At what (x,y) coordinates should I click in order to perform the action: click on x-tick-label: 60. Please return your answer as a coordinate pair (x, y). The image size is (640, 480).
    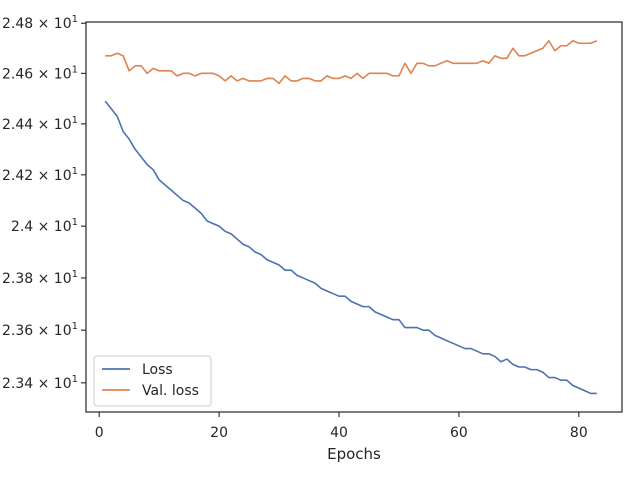
    Looking at the image, I should click on (459, 433).